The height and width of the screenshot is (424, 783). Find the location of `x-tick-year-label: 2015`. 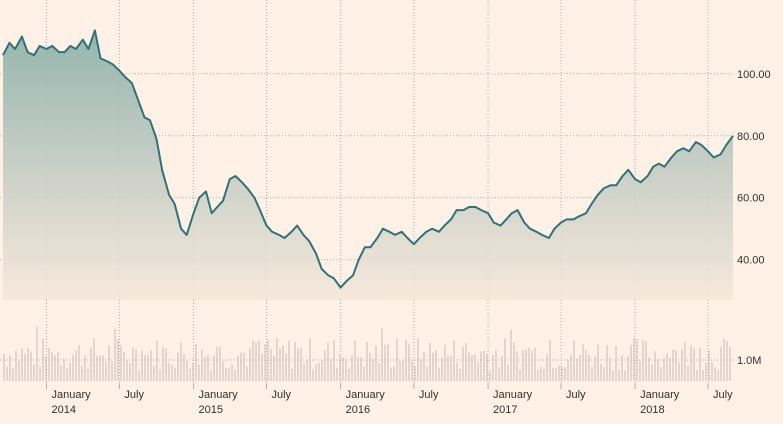

x-tick-year-label: 2015 is located at coordinates (211, 410).